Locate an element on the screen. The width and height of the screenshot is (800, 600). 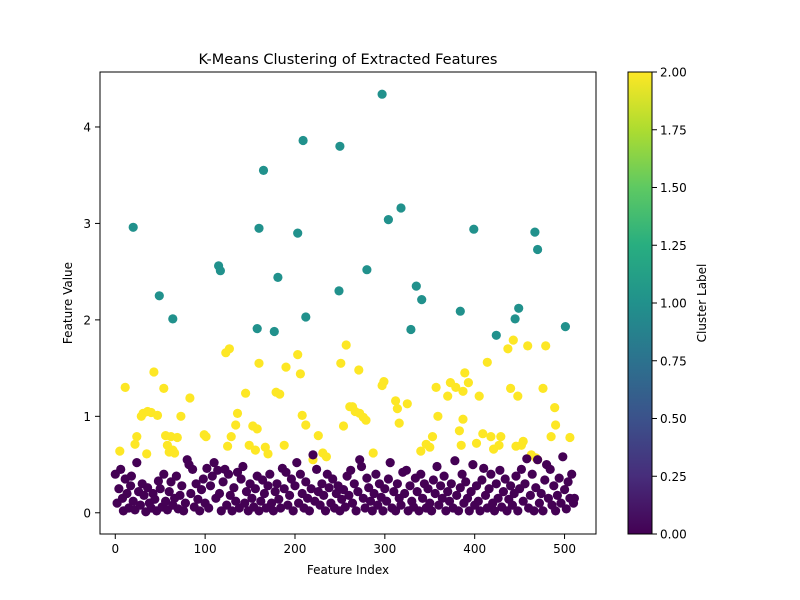
y-axis-label: Feature Value is located at coordinates (68, 303).